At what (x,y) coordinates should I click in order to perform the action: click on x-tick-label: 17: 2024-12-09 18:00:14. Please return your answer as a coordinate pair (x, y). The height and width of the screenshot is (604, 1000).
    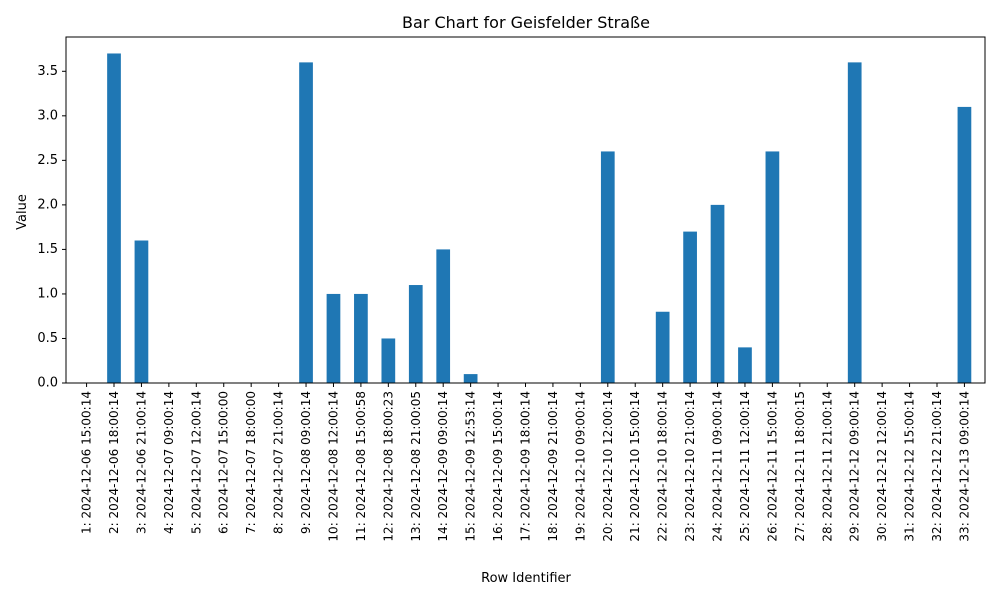
    Looking at the image, I should click on (526, 466).